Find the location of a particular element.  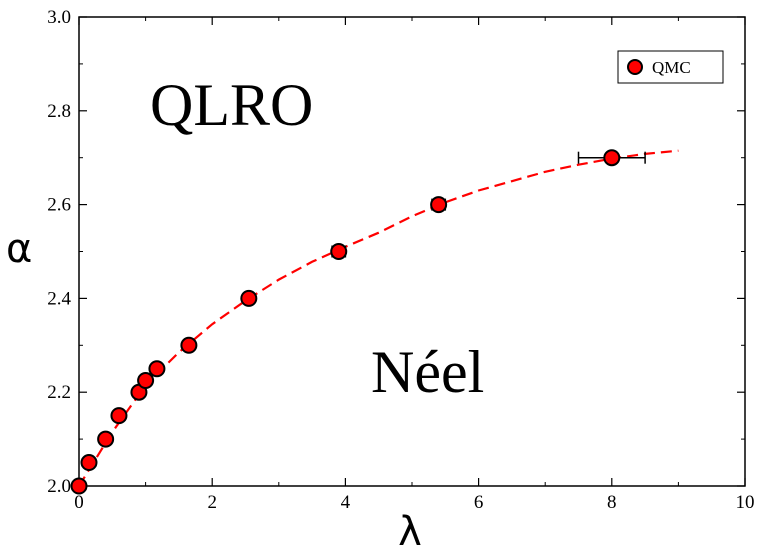

y-tick-label: 3.0 is located at coordinates (59, 17).